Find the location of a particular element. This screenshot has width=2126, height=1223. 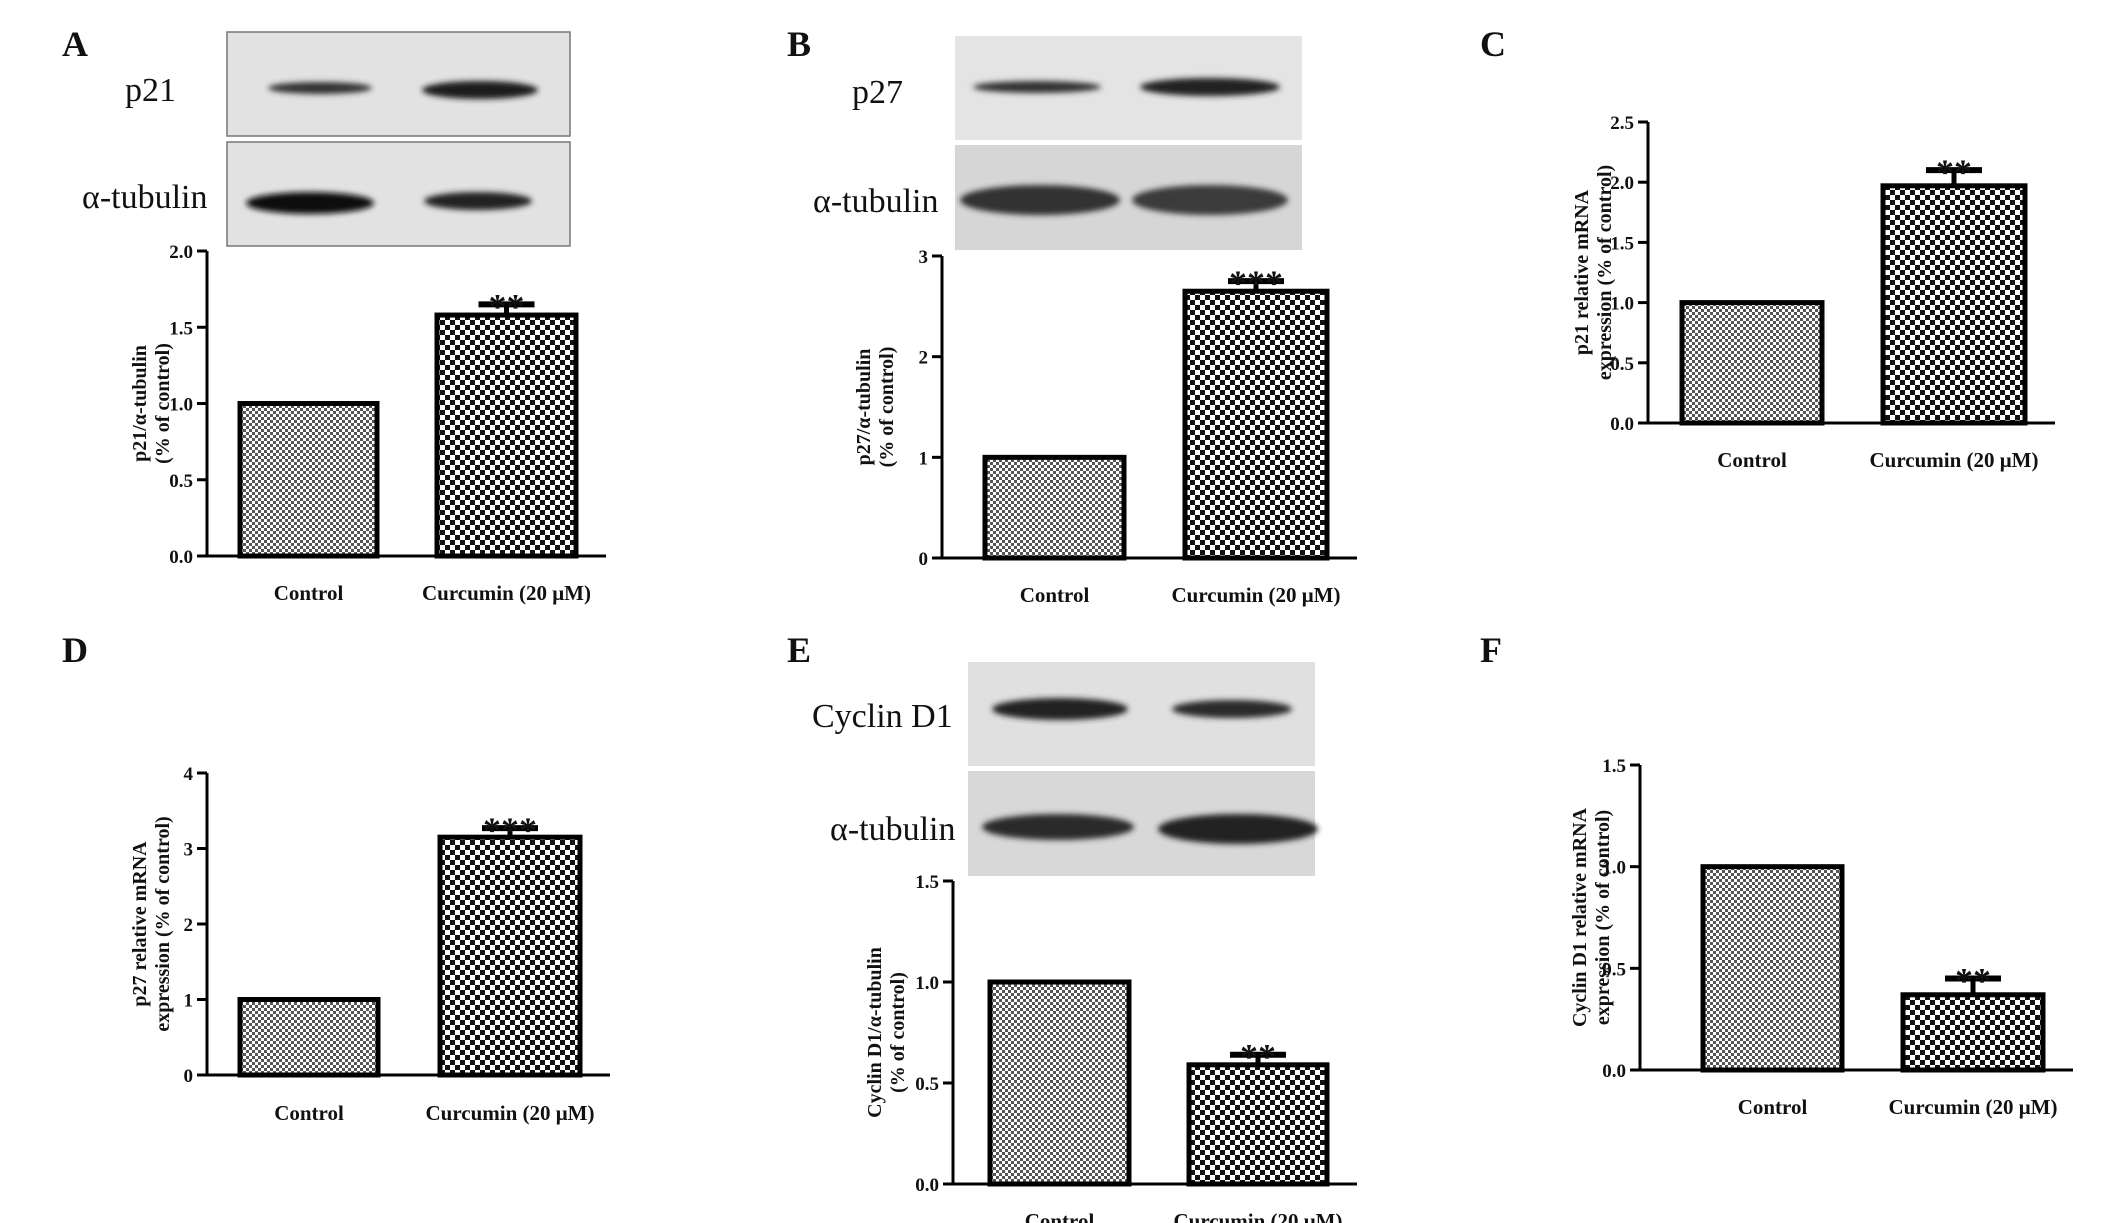

y-axis-label: p27/α-tubulin(% of control) is located at coordinates (875, 407).